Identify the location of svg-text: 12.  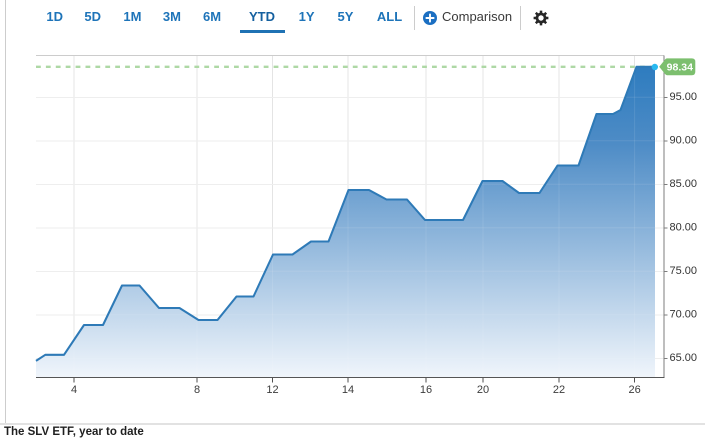
(272, 390).